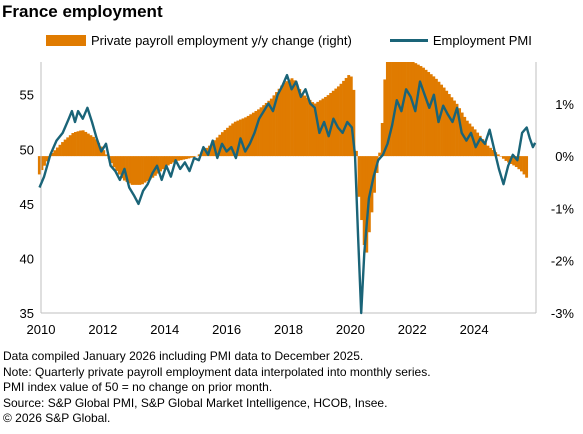 The height and width of the screenshot is (434, 583). I want to click on x-tick-label: 2020, so click(350, 329).